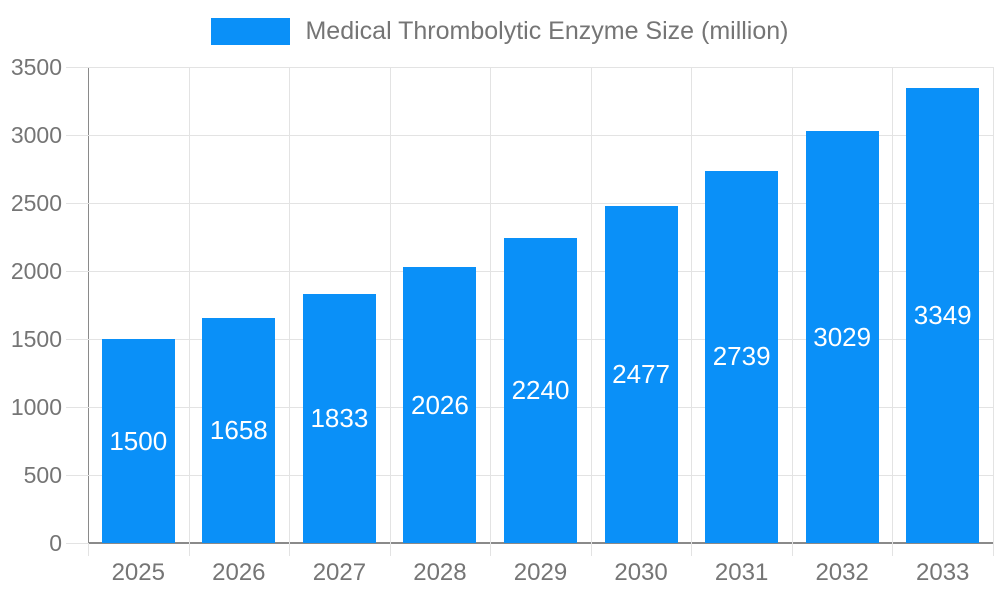 Image resolution: width=1000 pixels, height=600 pixels. I want to click on bar: 1833, so click(339, 418).